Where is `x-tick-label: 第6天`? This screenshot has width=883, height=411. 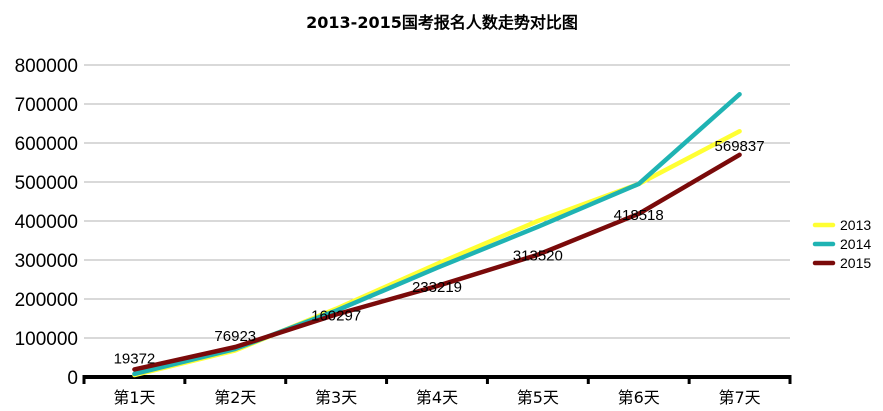 x-tick-label: 第6天 is located at coordinates (639, 397).